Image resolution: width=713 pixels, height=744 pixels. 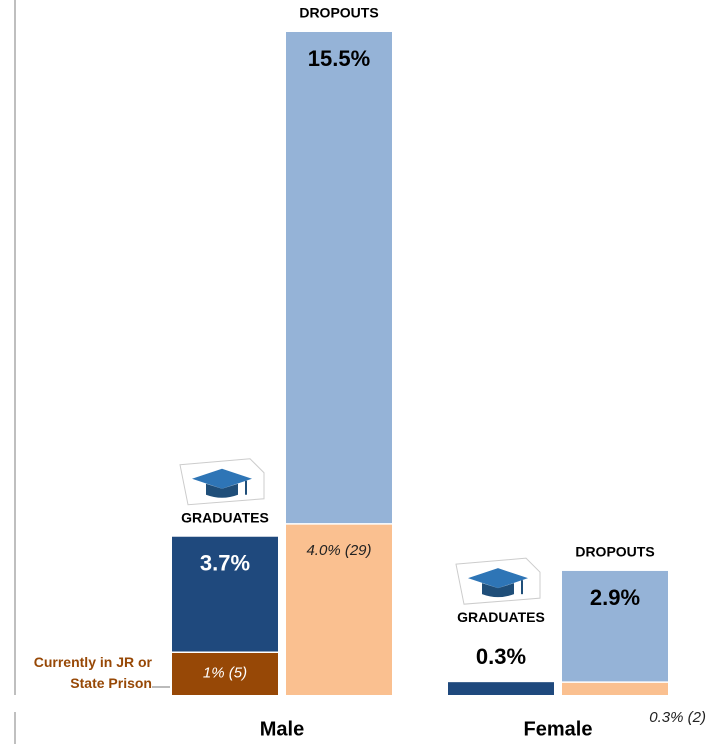 I want to click on value-label: 0.3%, so click(x=501, y=656).